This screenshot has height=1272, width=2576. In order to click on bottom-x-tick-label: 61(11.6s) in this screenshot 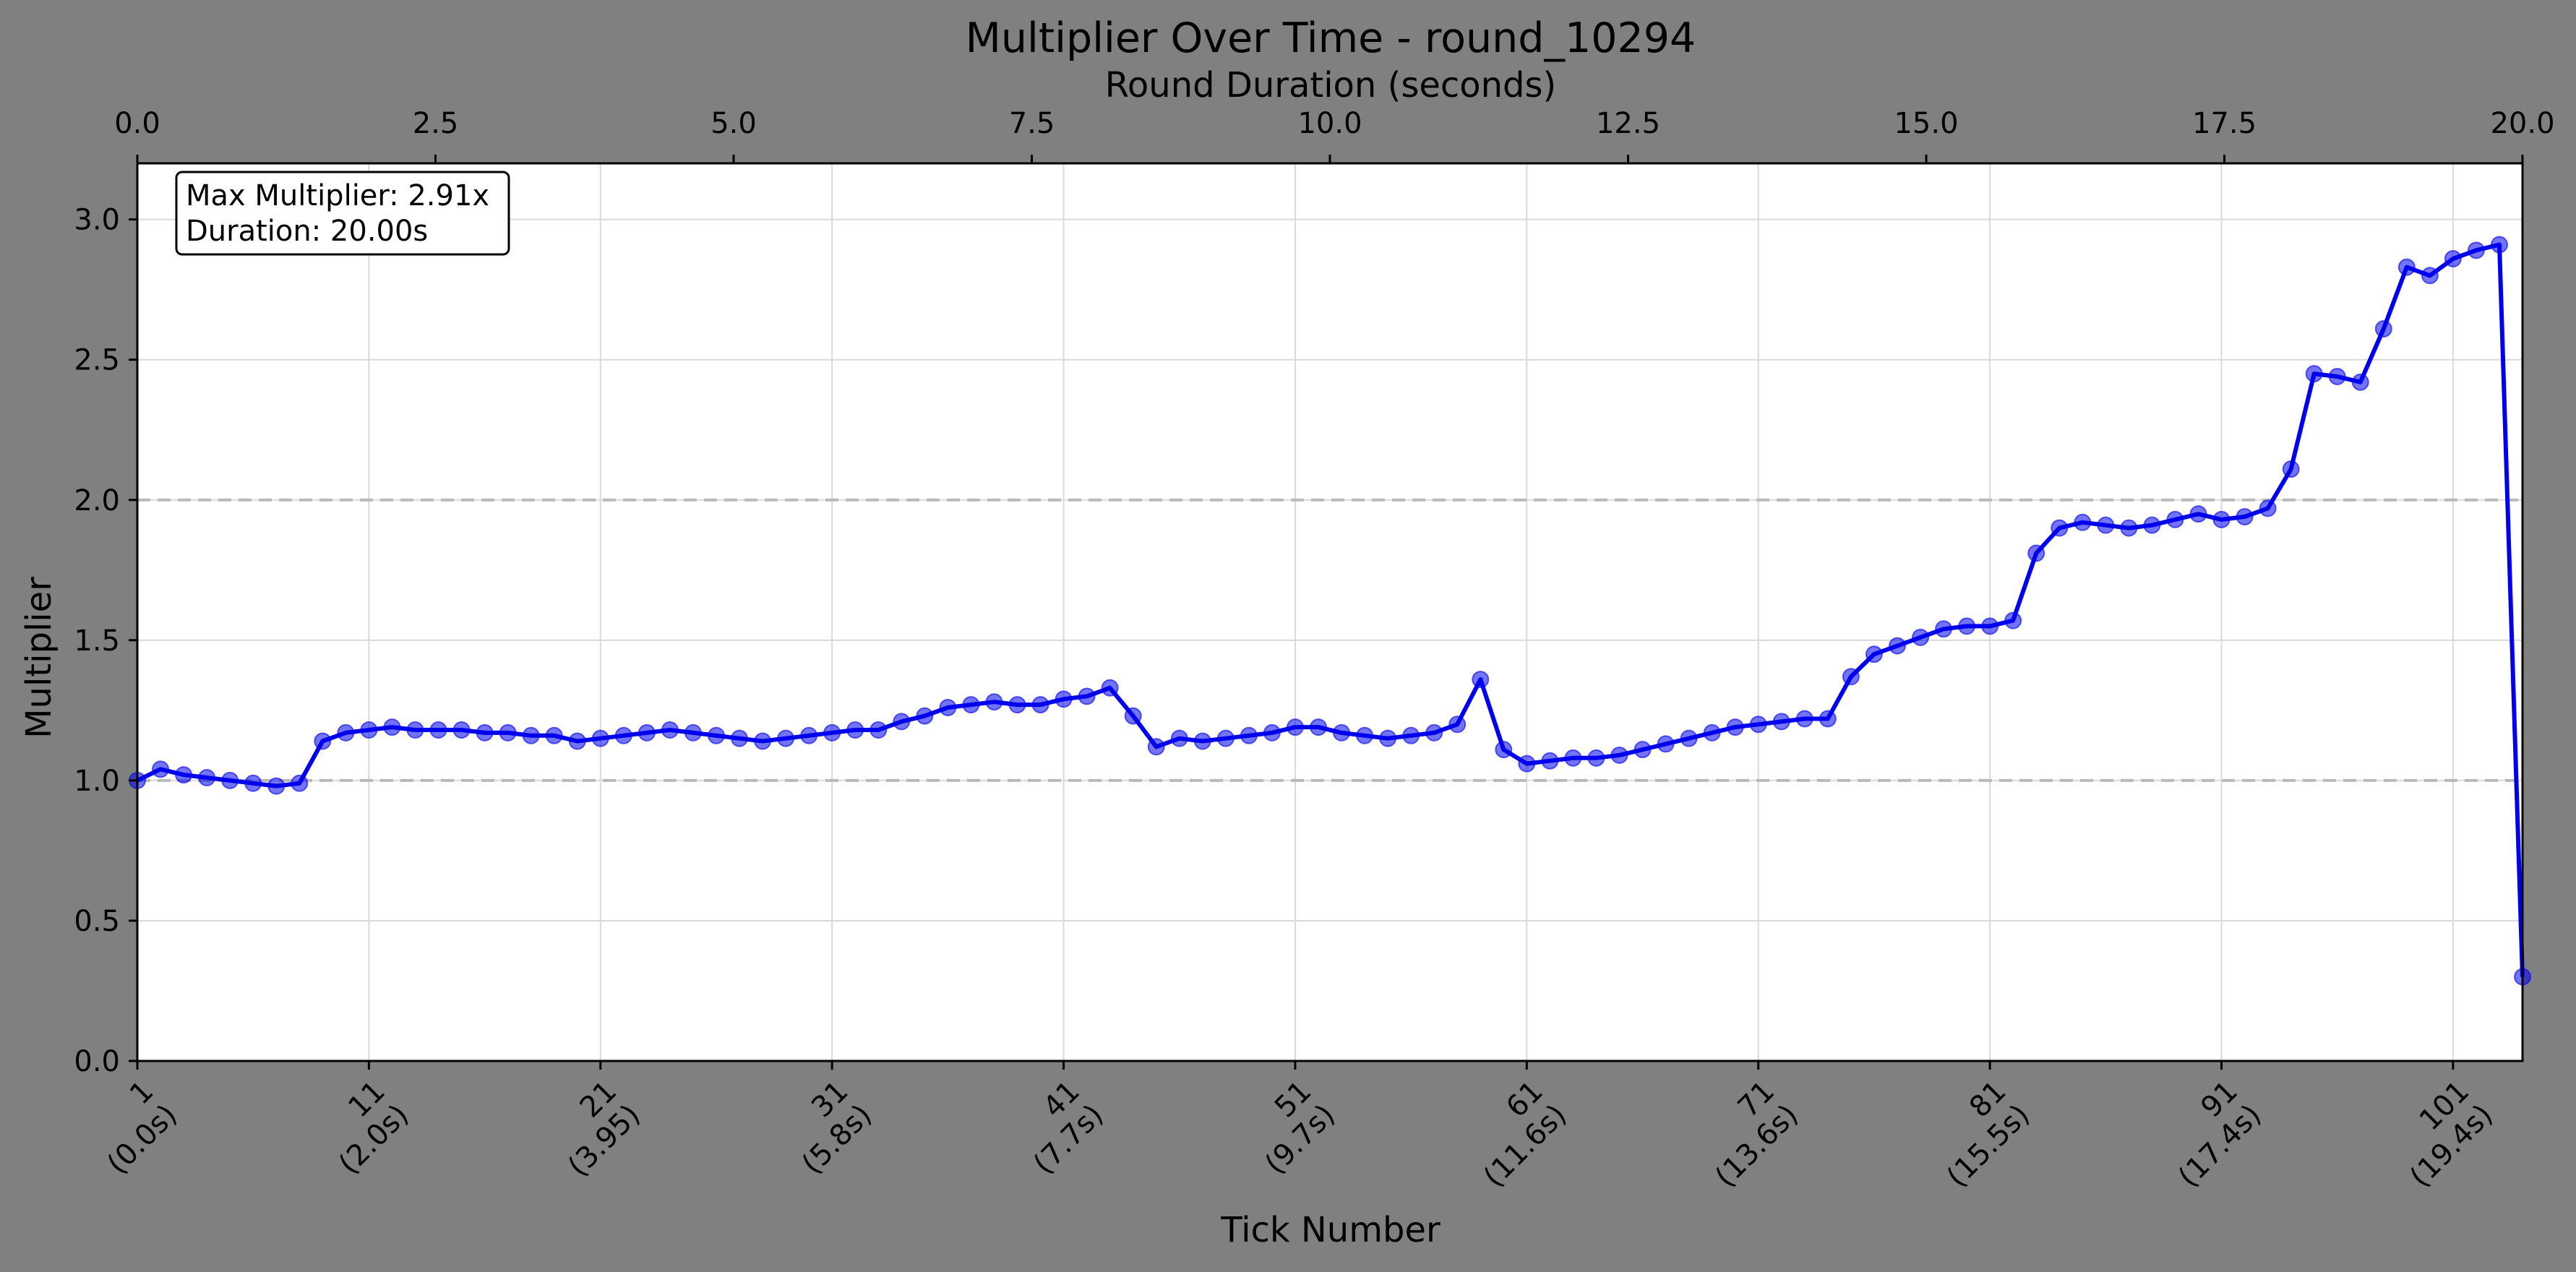, I will do `click(1525, 1134)`.